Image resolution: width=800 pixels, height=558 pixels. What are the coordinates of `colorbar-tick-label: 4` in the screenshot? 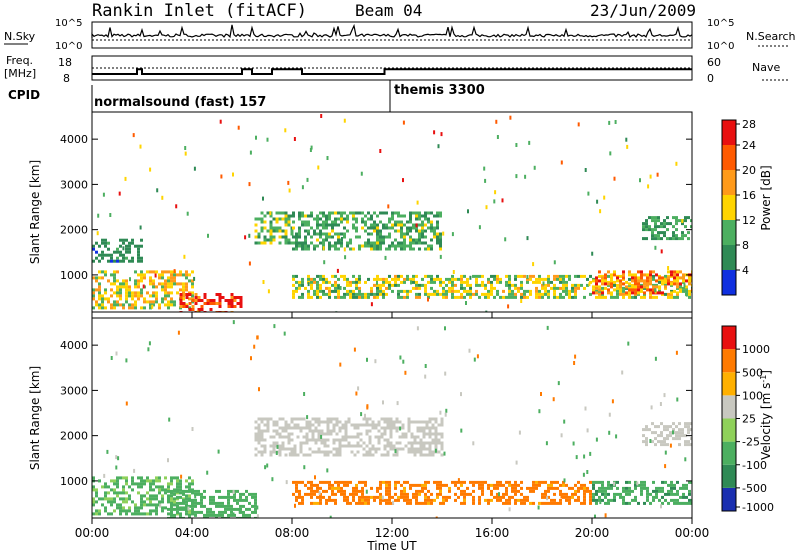 It's located at (745, 270).